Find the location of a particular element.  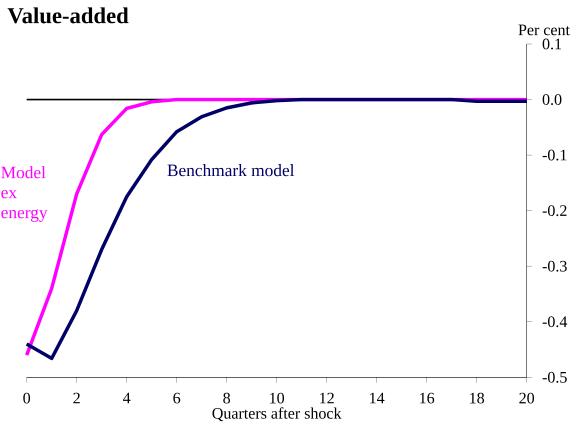

x-tick-label: 18 is located at coordinates (477, 398).